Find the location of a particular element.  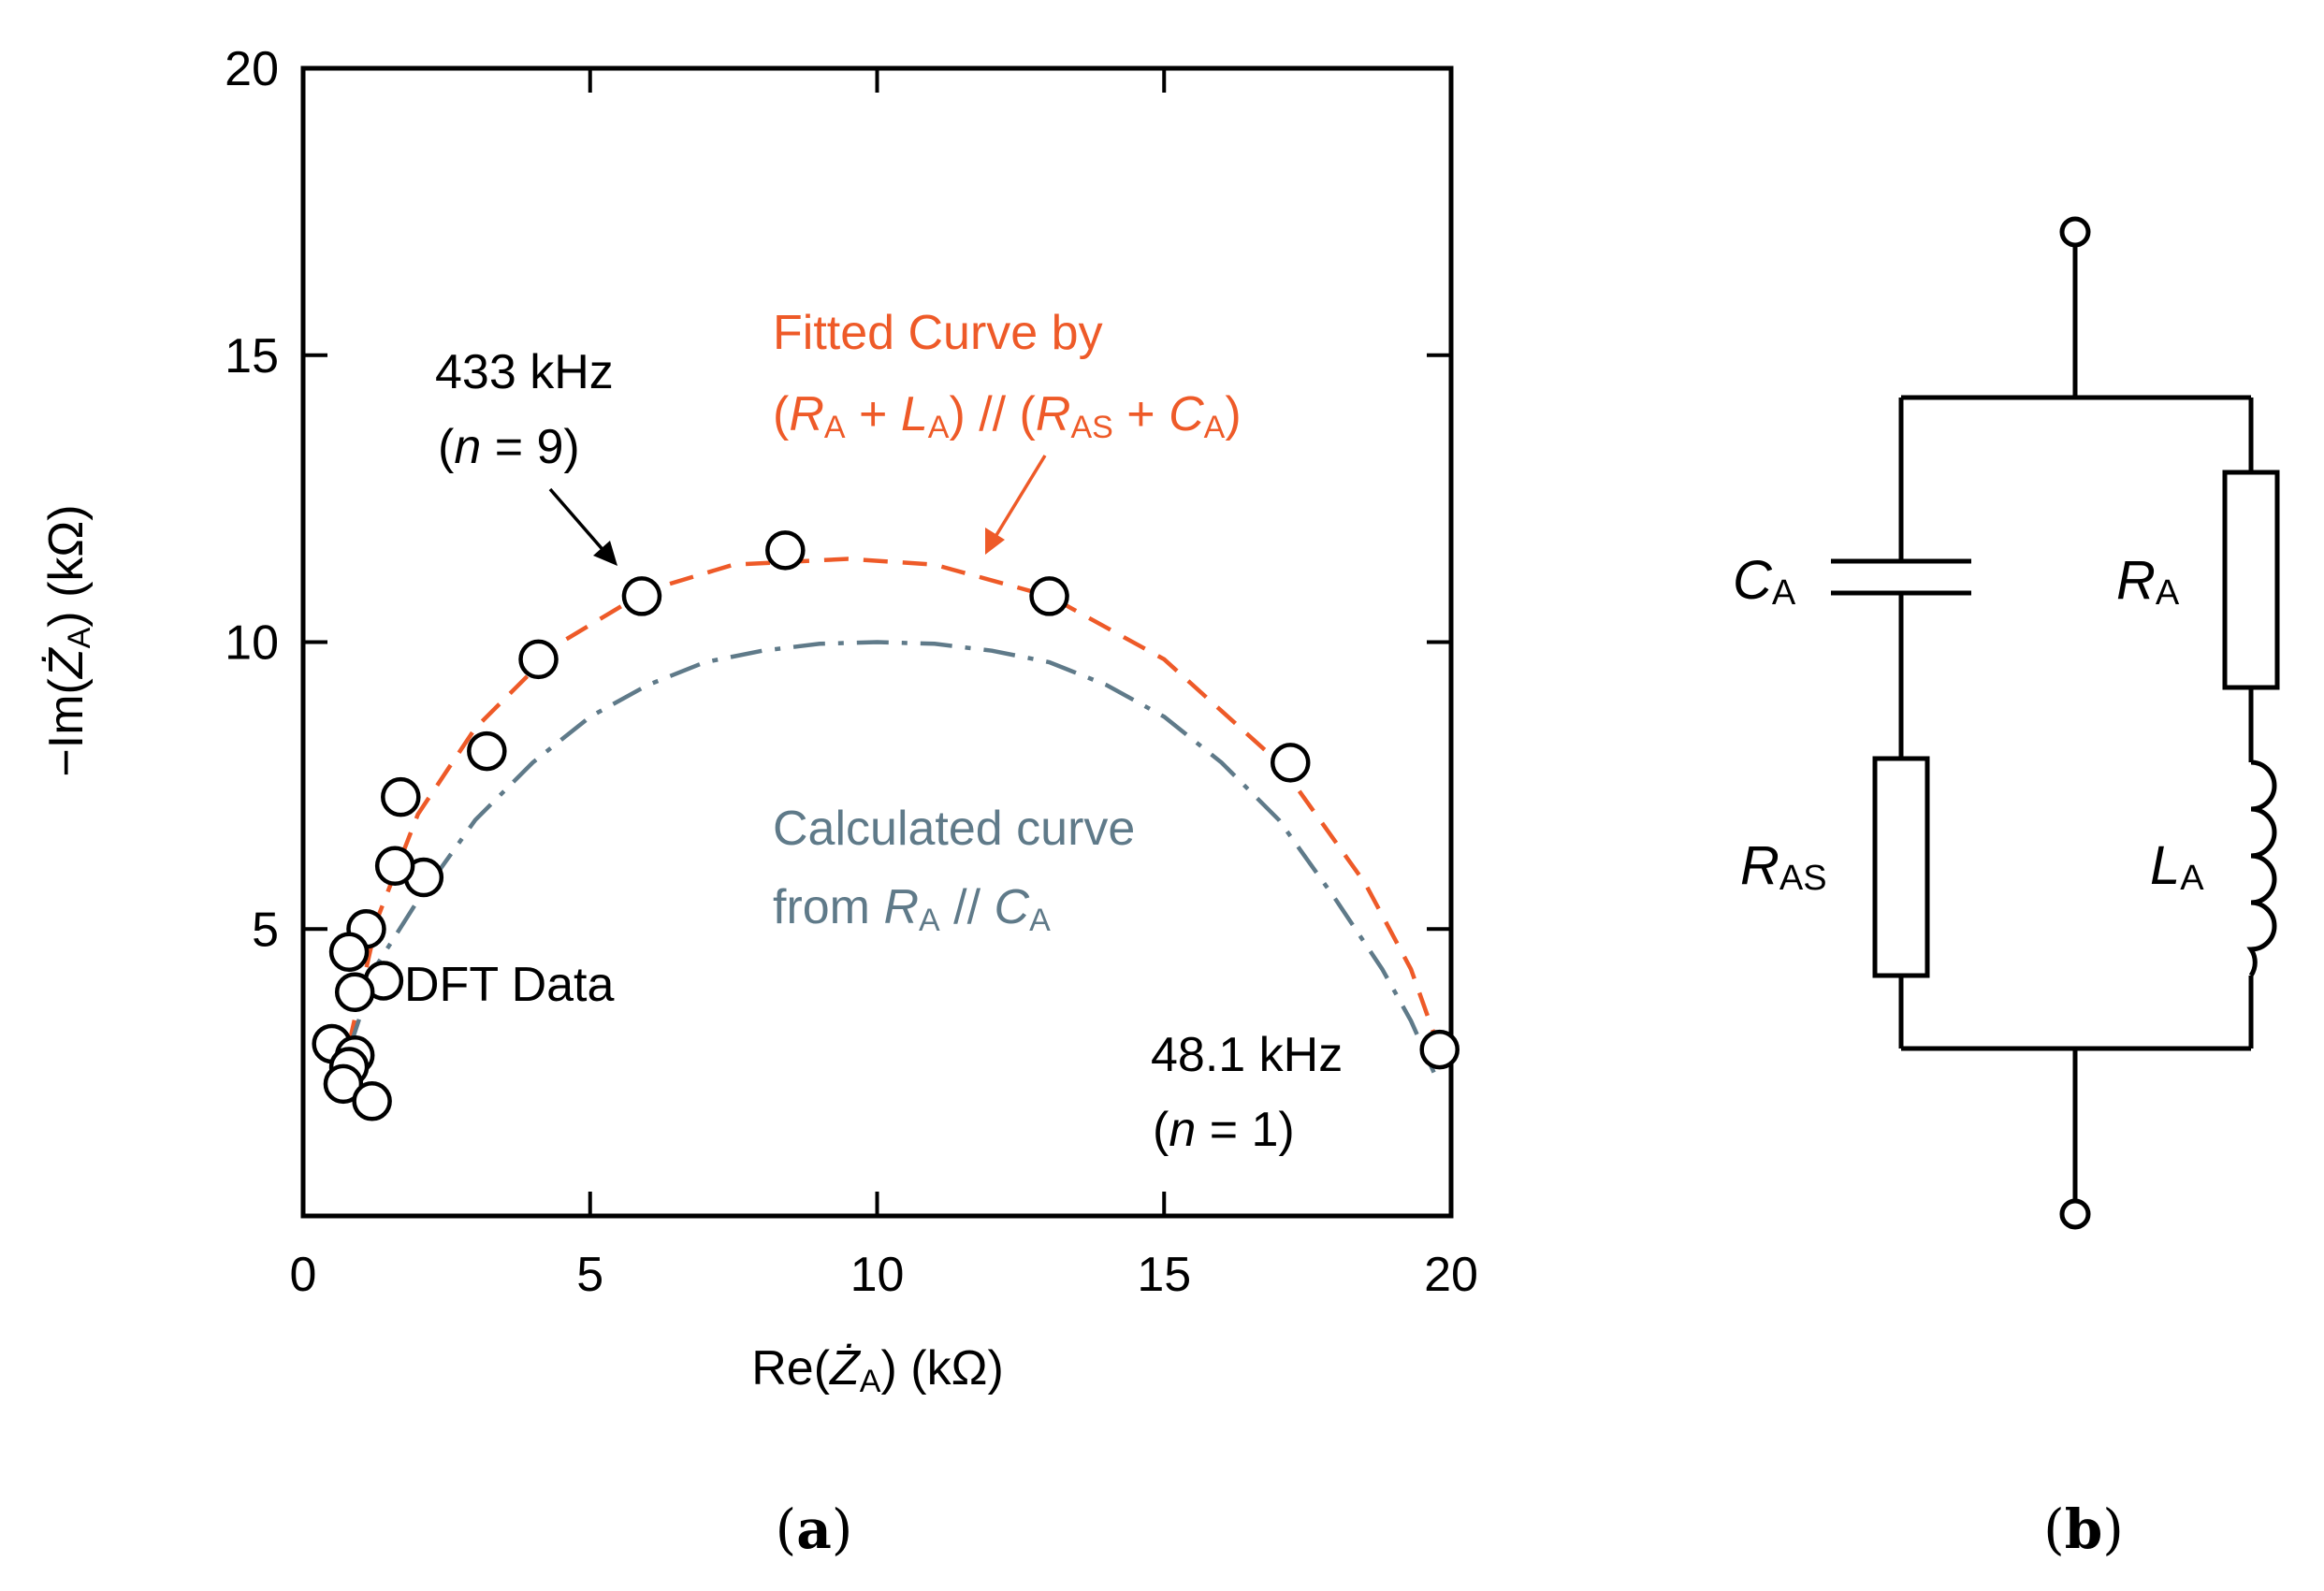

resistor-ra is located at coordinates (2251, 580).